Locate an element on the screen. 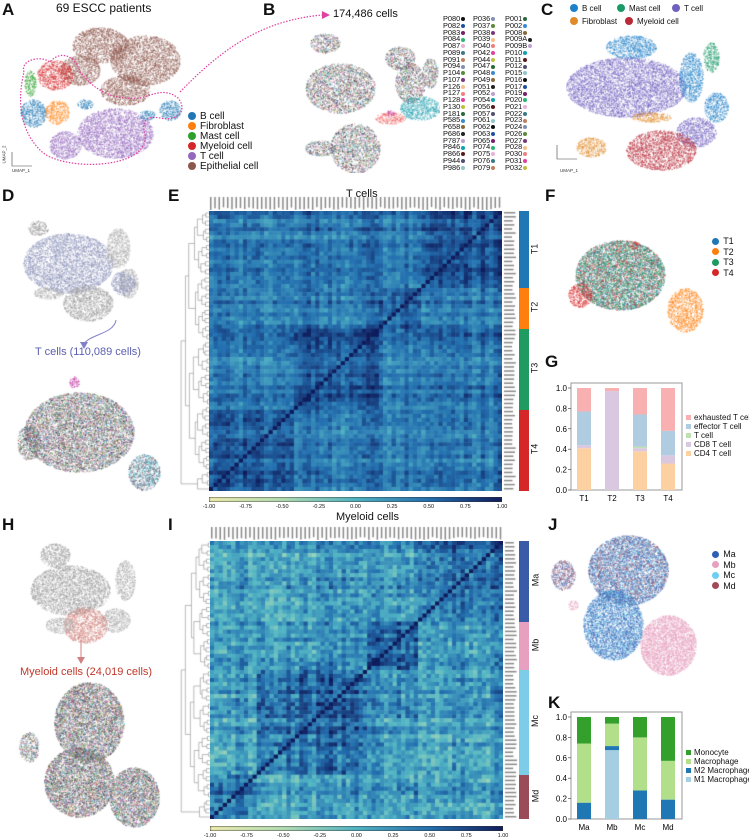  patient-id: P585 is located at coordinates (452, 120).